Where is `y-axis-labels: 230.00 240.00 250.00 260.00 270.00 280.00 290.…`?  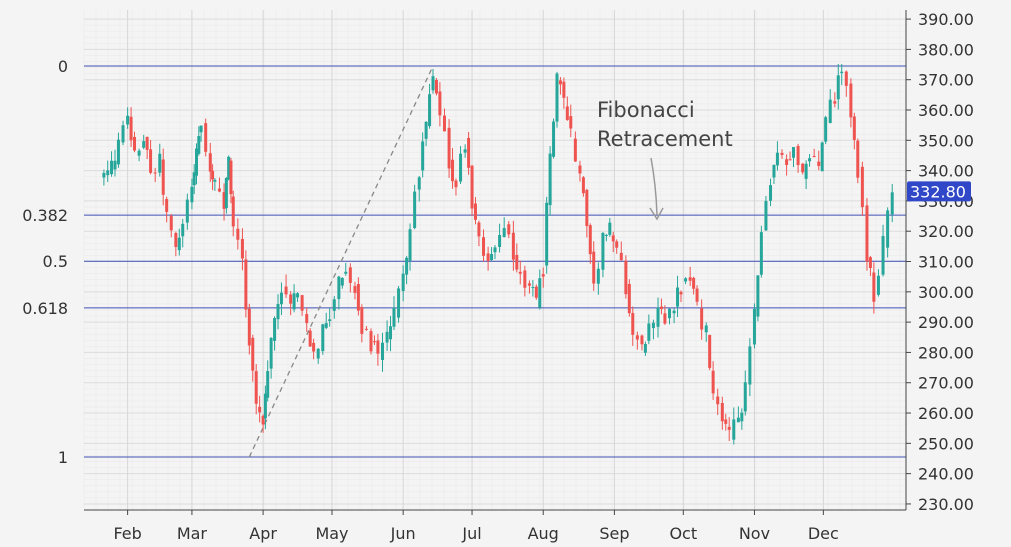 y-axis-labels: 230.00 240.00 250.00 260.00 270.00 280.00 290.… is located at coordinates (940, 262).